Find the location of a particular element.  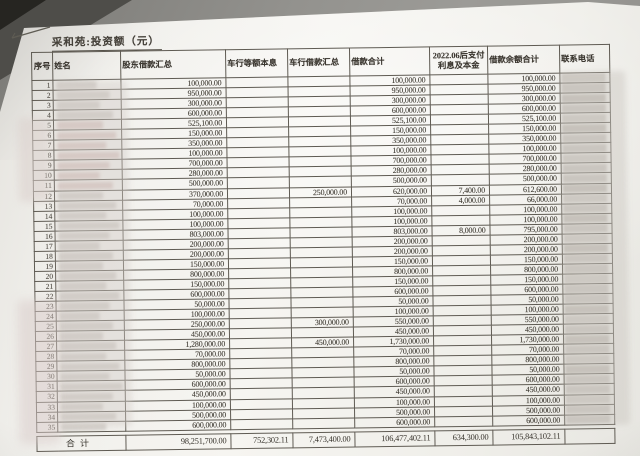

cell-balance: 600,000.00 is located at coordinates (528, 420).